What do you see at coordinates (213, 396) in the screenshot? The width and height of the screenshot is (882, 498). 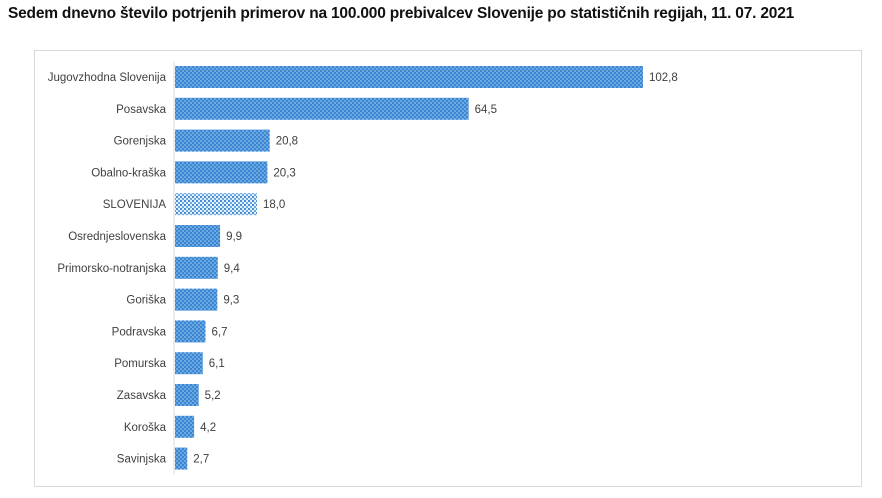 I see `data-label: 5,2` at bounding box center [213, 396].